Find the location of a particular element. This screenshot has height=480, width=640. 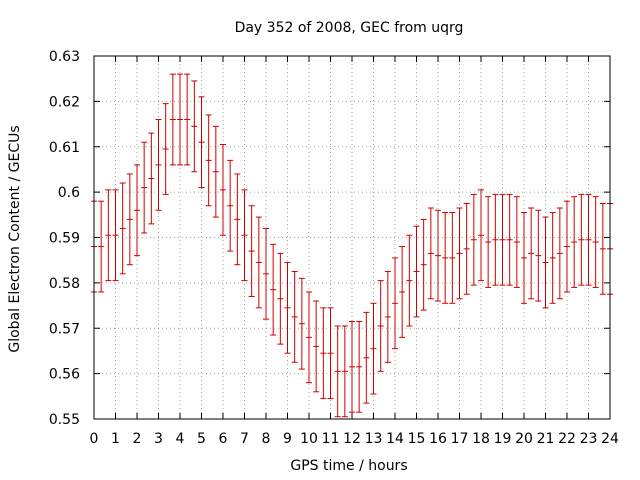

x-tick-label: 0 is located at coordinates (94, 439).